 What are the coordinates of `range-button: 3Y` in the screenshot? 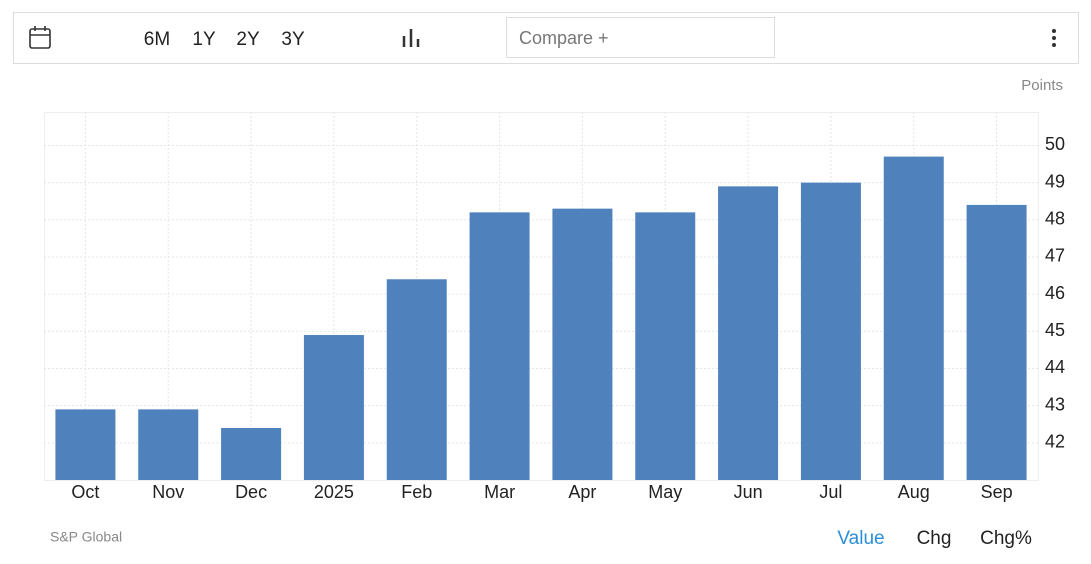 It's located at (293, 39).